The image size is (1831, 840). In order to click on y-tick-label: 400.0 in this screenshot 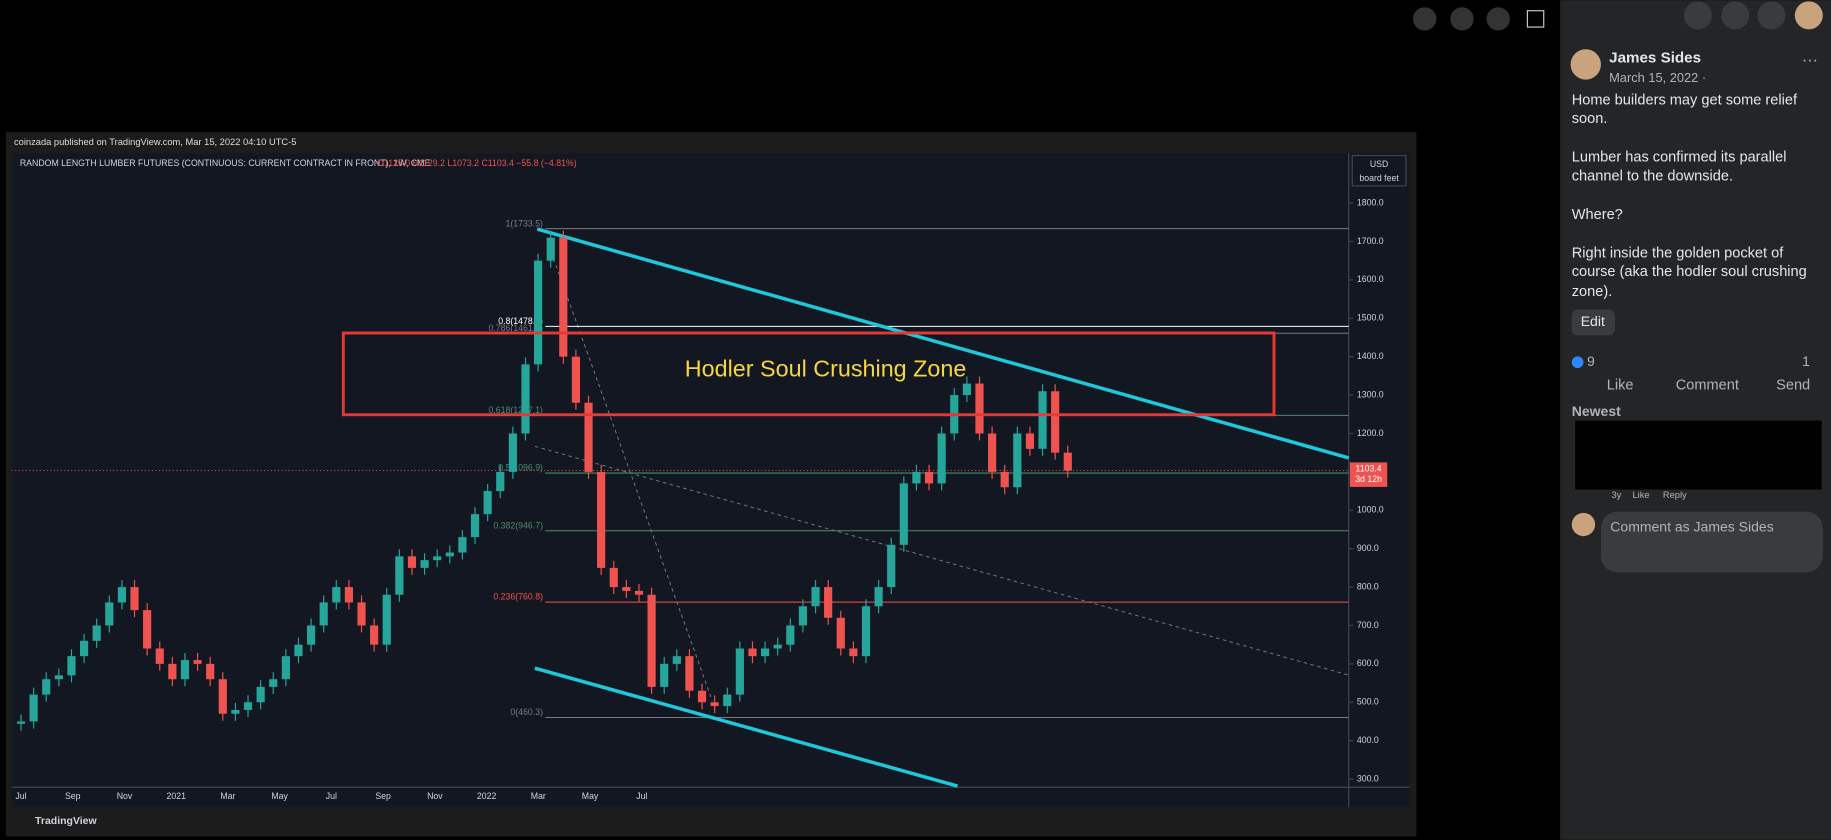, I will do `click(1368, 740)`.